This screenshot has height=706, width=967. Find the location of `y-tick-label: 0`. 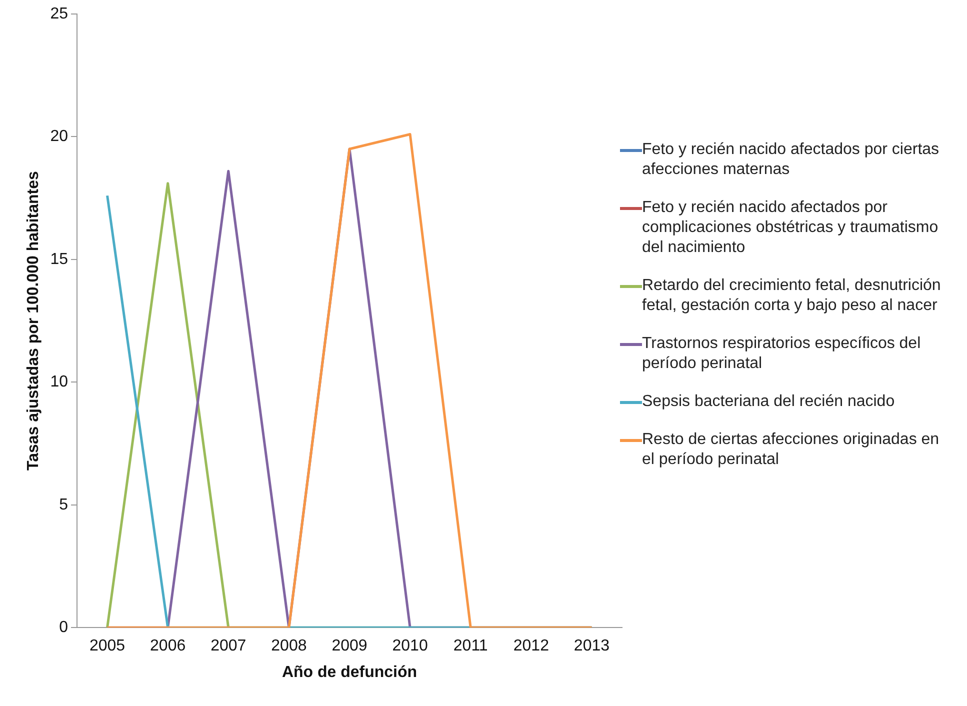

y-tick-label: 0 is located at coordinates (63, 627).